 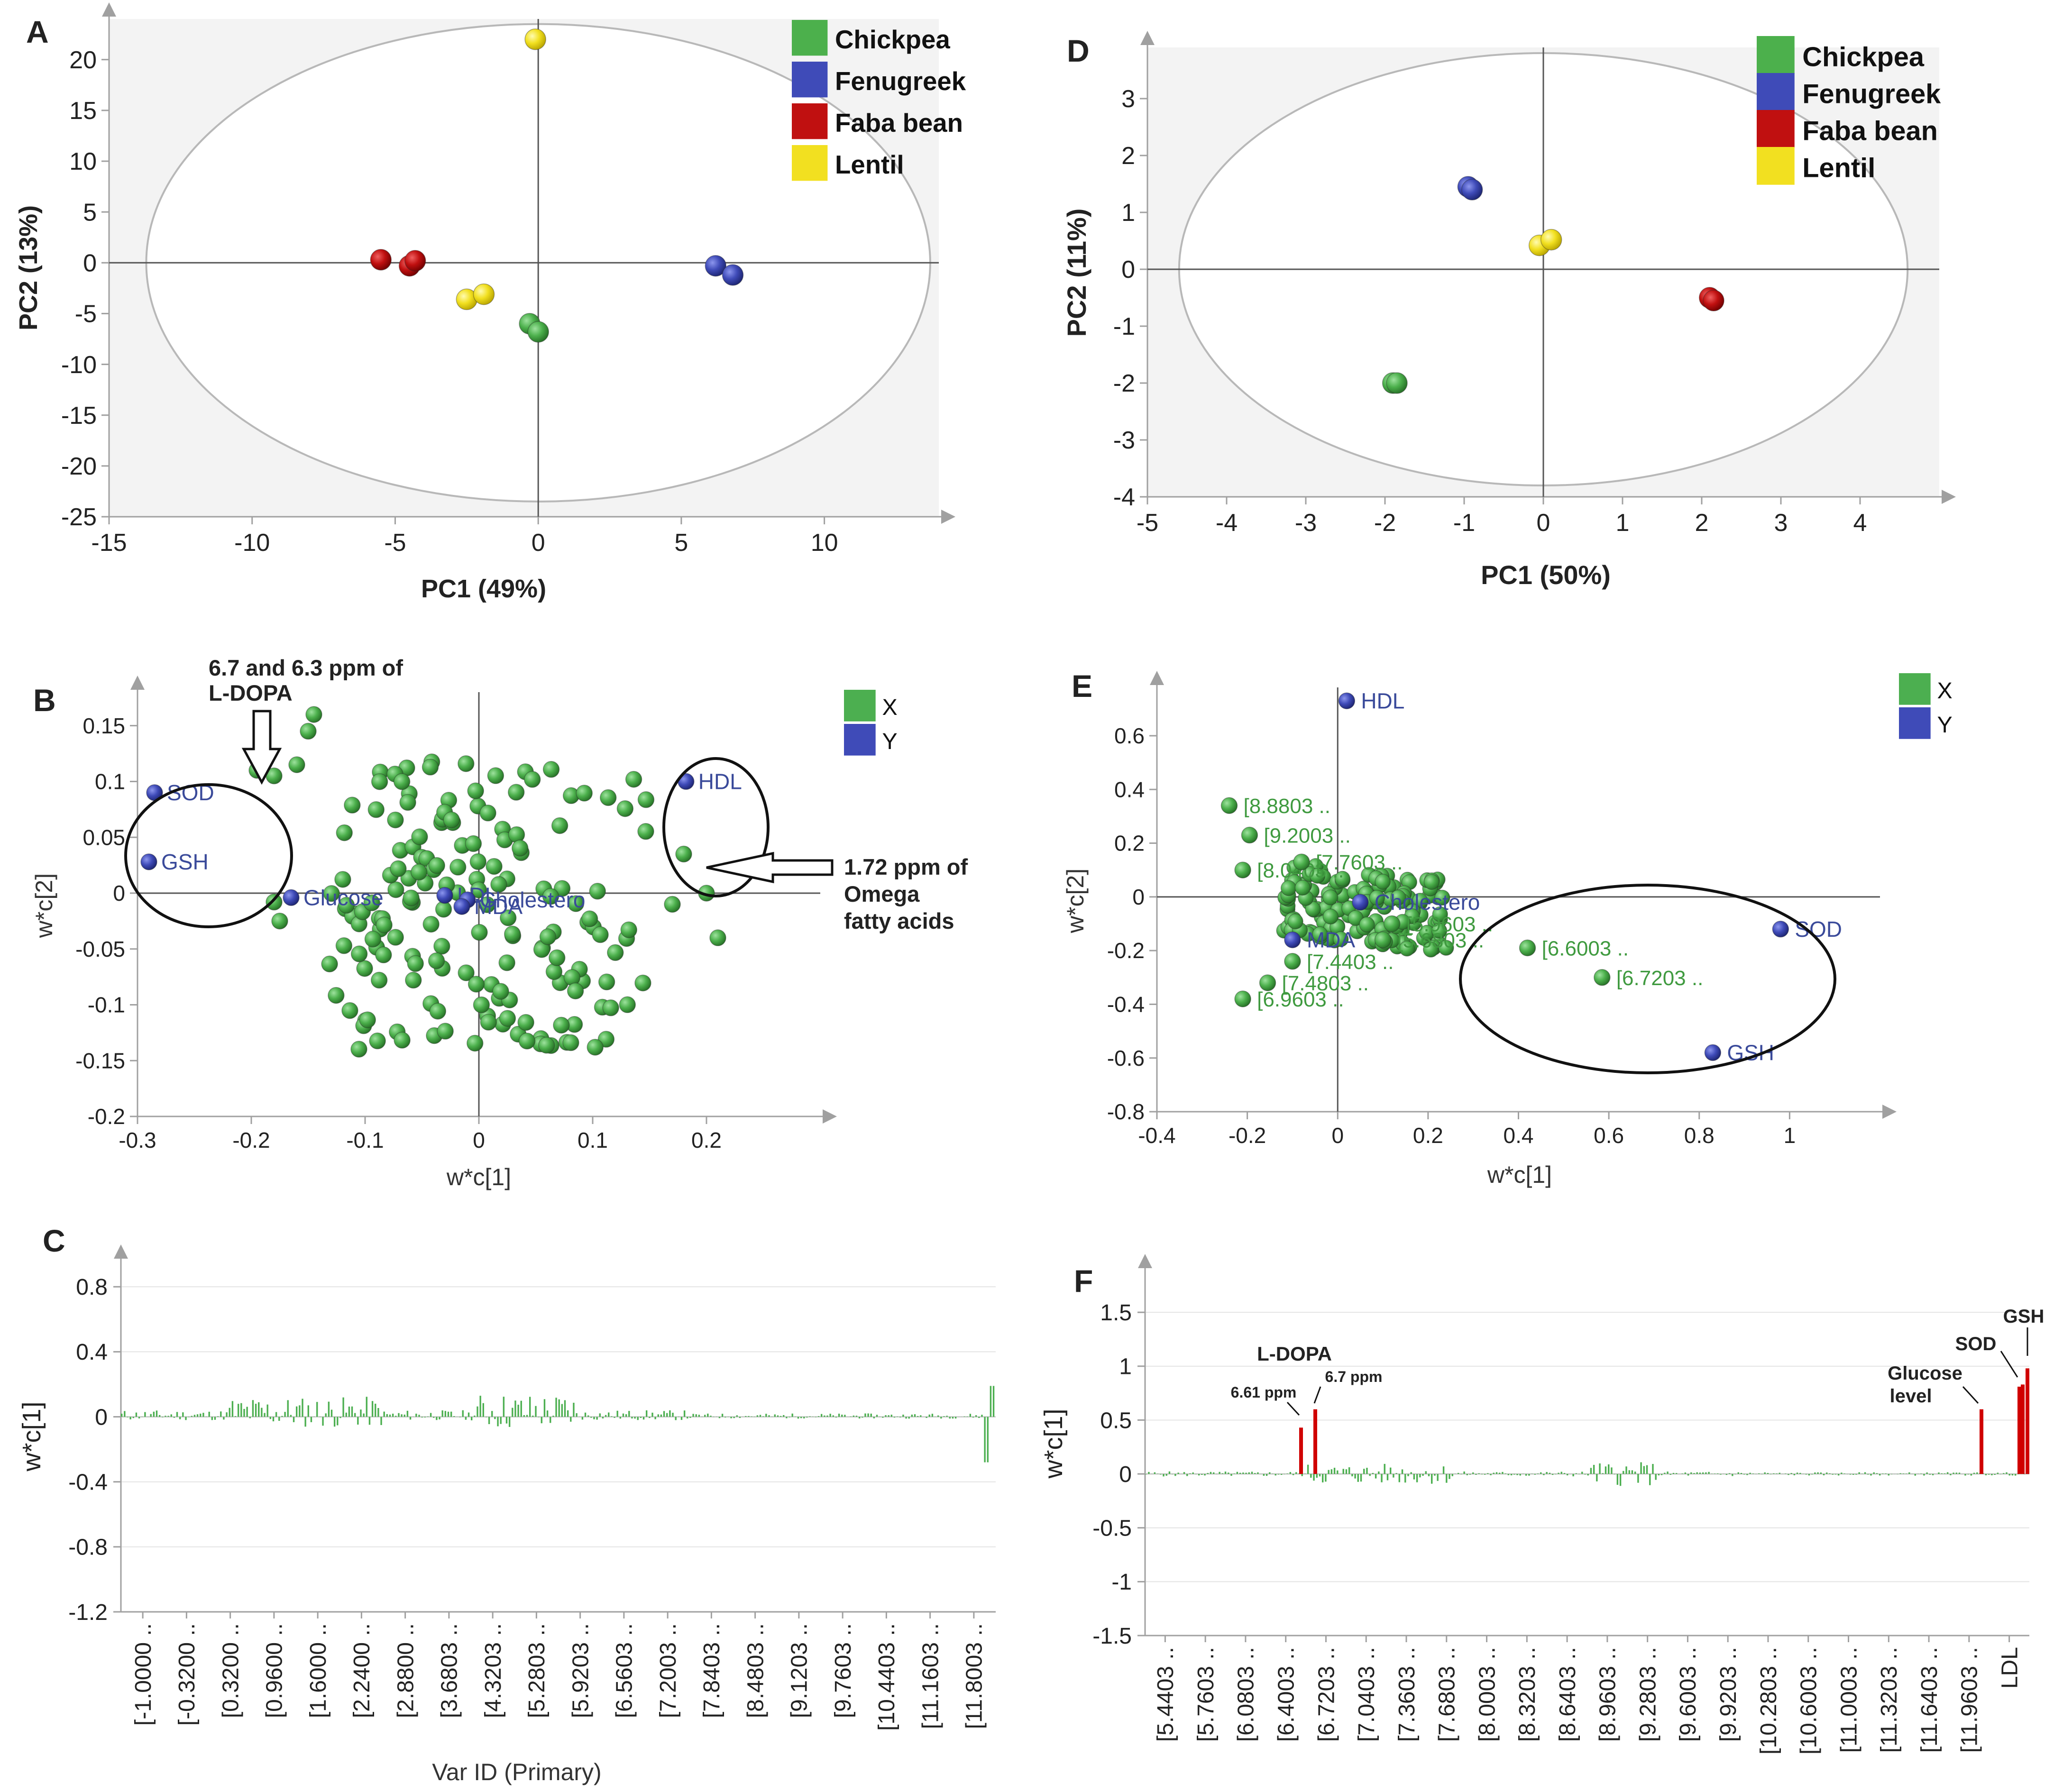 I want to click on highlight-ellipse, so click(x=1647, y=979).